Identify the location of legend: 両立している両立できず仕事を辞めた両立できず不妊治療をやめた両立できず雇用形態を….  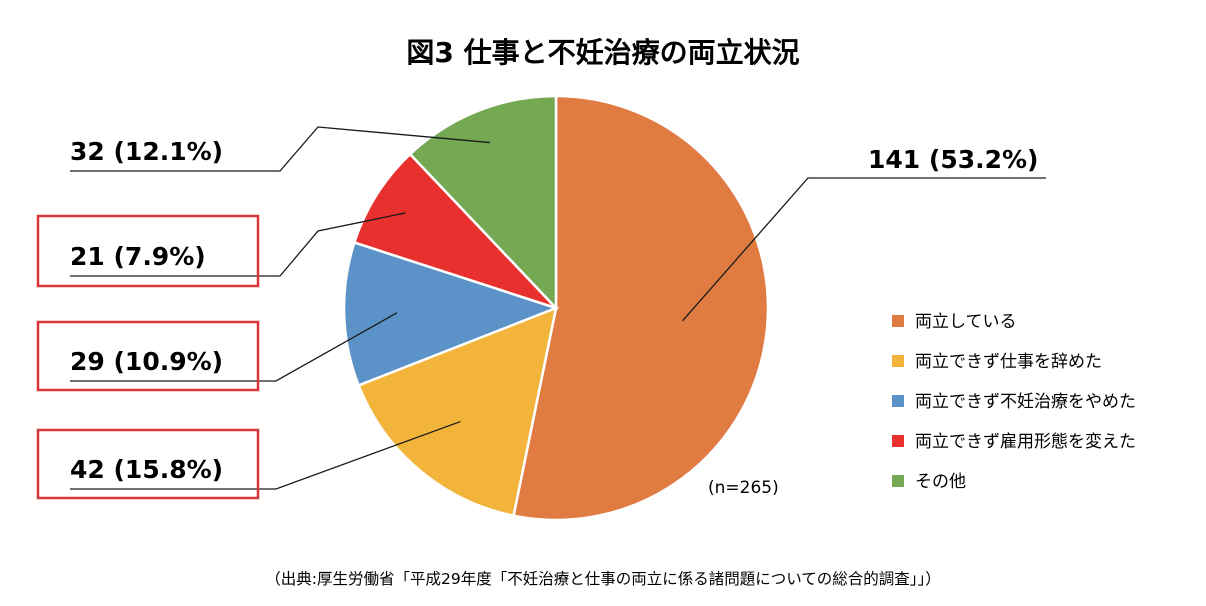
(1014, 402).